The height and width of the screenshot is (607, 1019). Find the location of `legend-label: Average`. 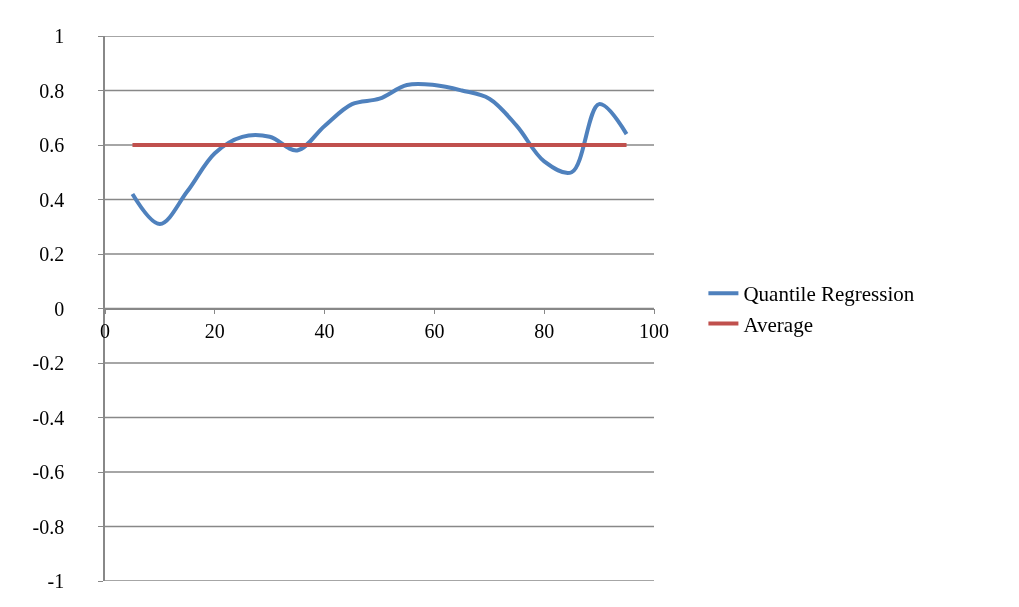

legend-label: Average is located at coordinates (778, 324).